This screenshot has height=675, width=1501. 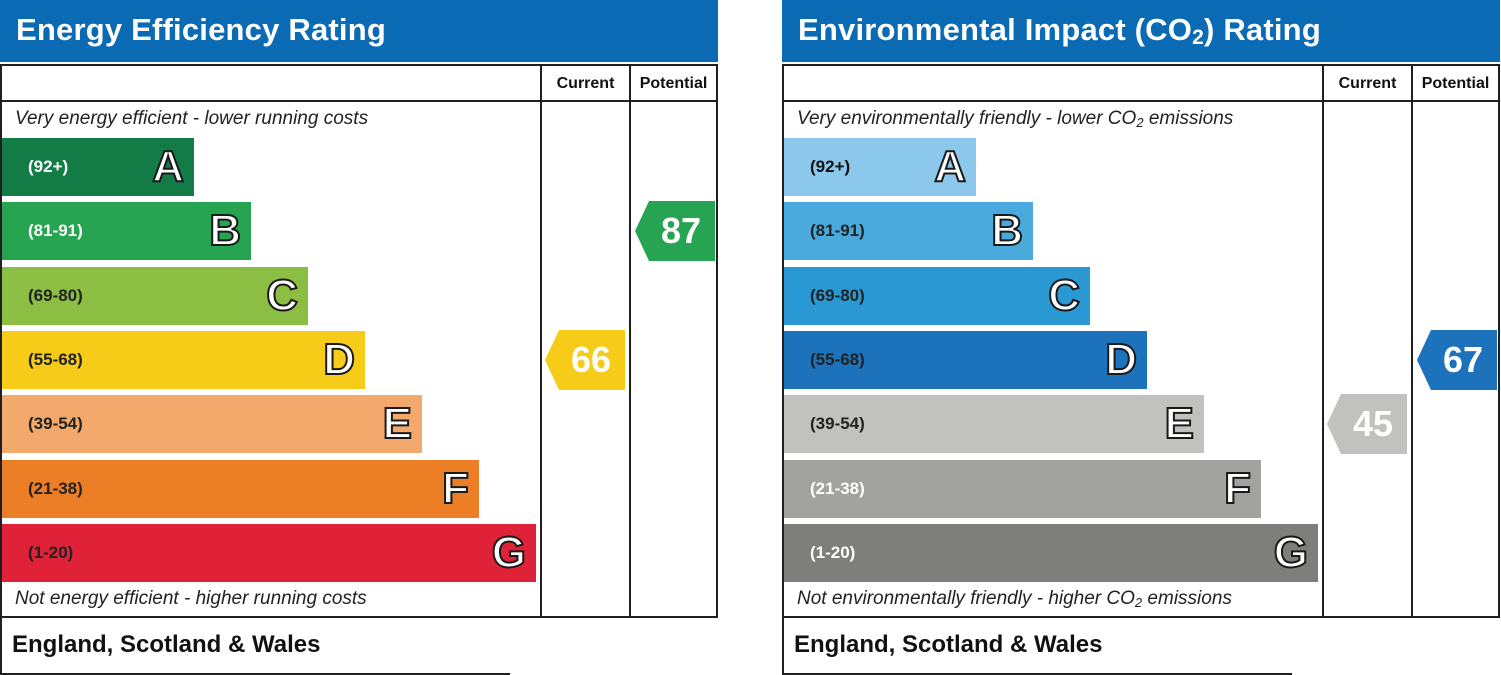 I want to click on co2-title-suffix: ) Rating, so click(x=1262, y=29).